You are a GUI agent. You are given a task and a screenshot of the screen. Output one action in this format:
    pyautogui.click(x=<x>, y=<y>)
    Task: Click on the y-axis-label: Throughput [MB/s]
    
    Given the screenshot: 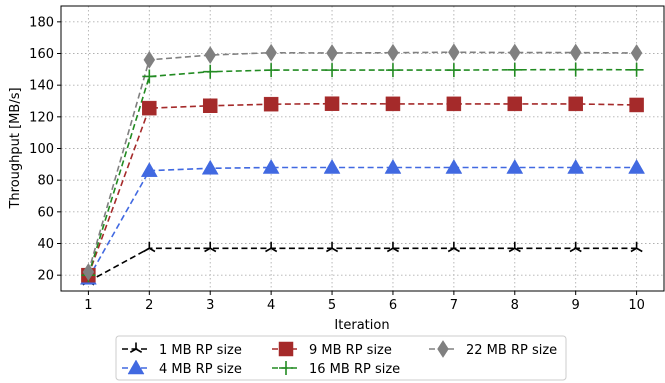 What is the action you would take?
    pyautogui.click(x=15, y=148)
    